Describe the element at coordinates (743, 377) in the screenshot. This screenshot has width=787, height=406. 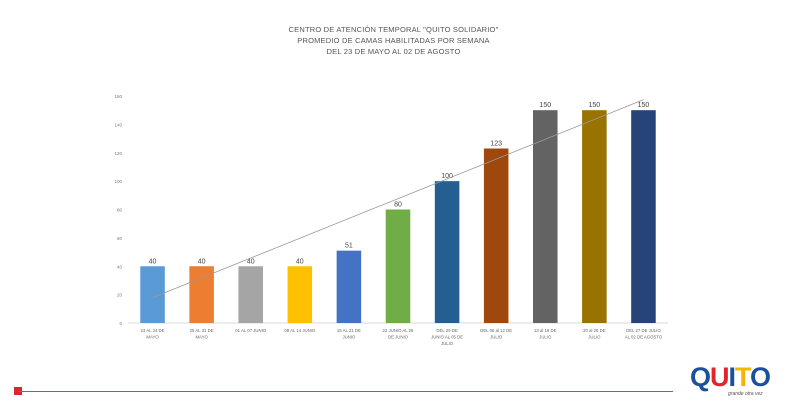
I see `logo-letter-t: T` at that location.